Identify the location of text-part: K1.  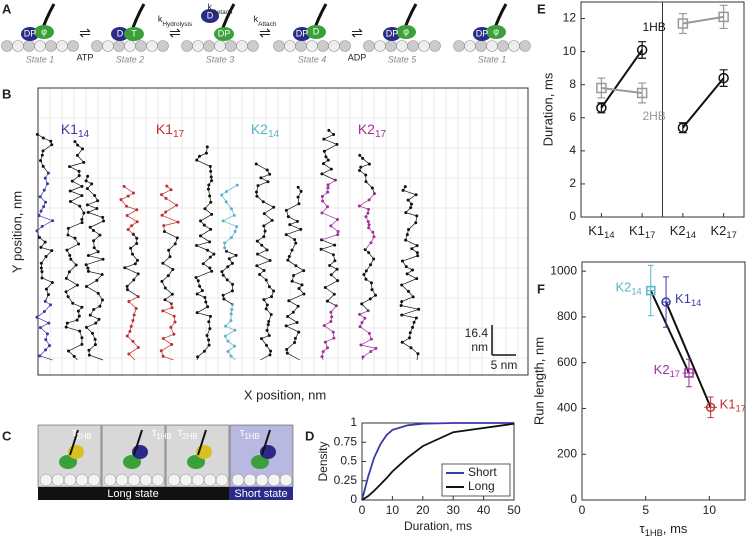
(683, 298).